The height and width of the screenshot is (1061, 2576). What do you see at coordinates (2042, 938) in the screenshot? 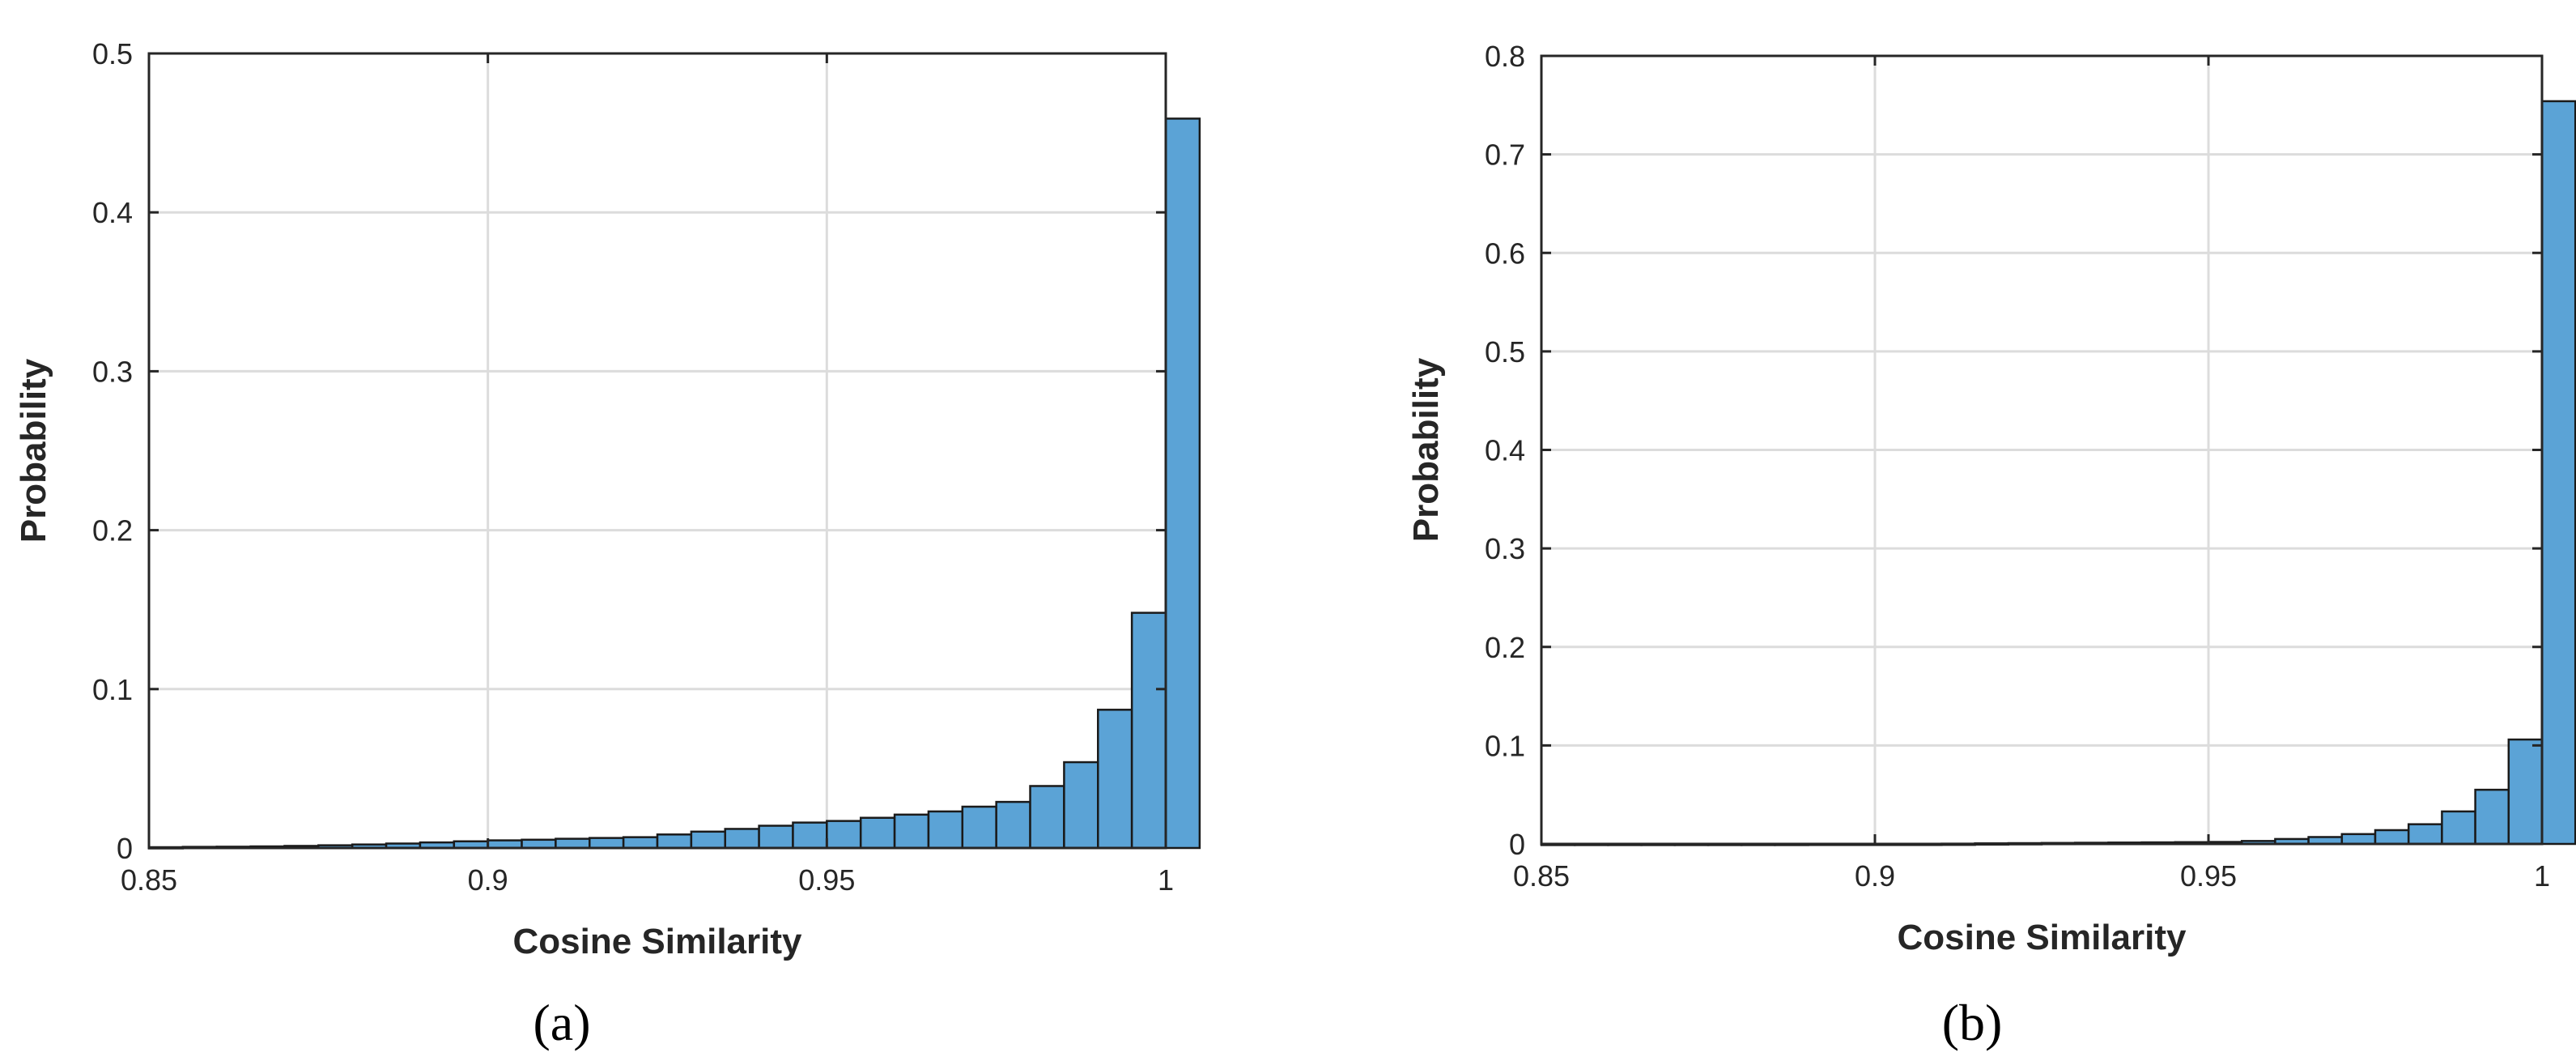
I see `x-axis-label-b: Cosine Similarity` at bounding box center [2042, 938].